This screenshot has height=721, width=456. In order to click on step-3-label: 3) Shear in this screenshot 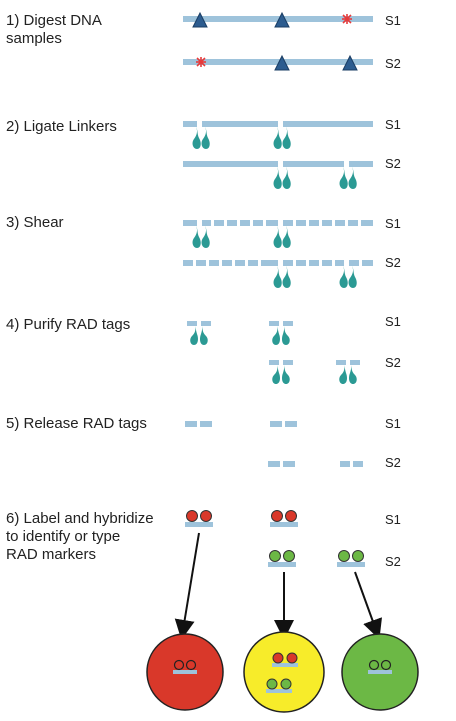, I will do `click(35, 223)`.